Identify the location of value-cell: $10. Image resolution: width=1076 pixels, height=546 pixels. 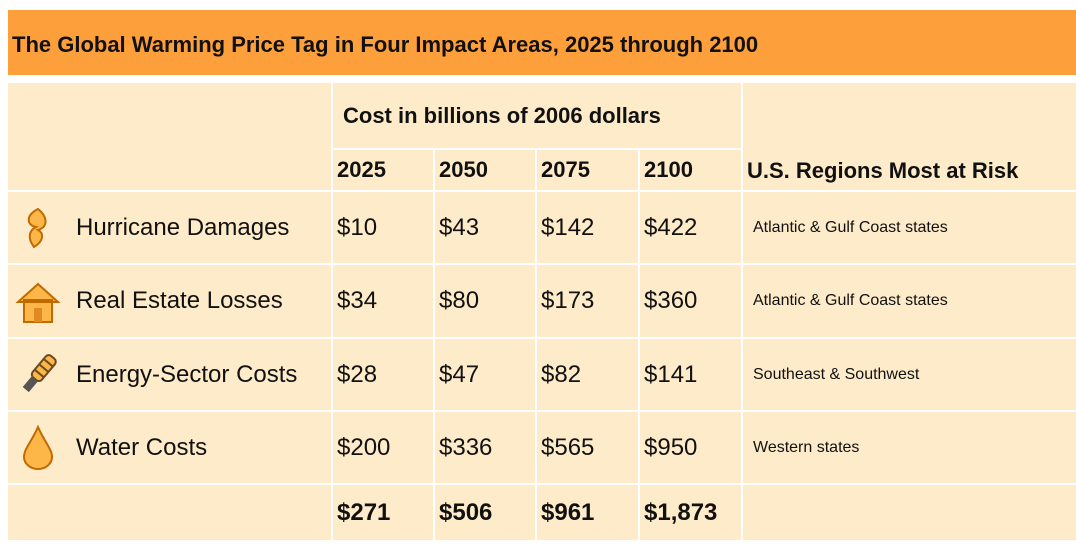
(383, 227).